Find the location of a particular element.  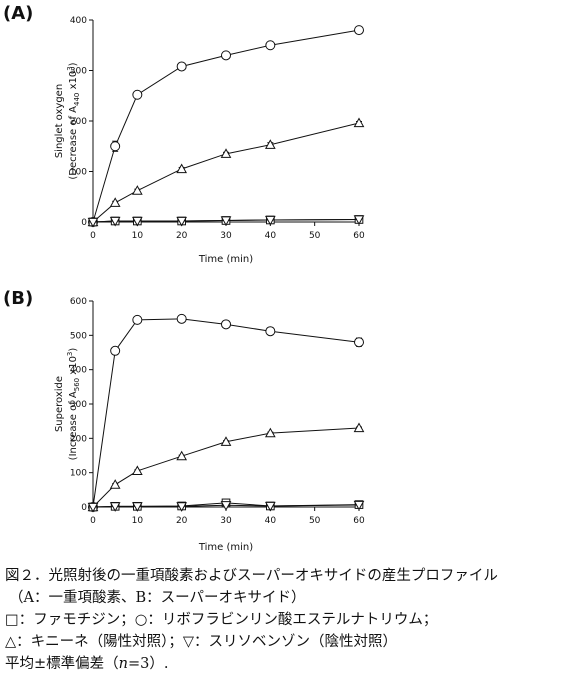

y-tick-label: 600 is located at coordinates (78, 302).